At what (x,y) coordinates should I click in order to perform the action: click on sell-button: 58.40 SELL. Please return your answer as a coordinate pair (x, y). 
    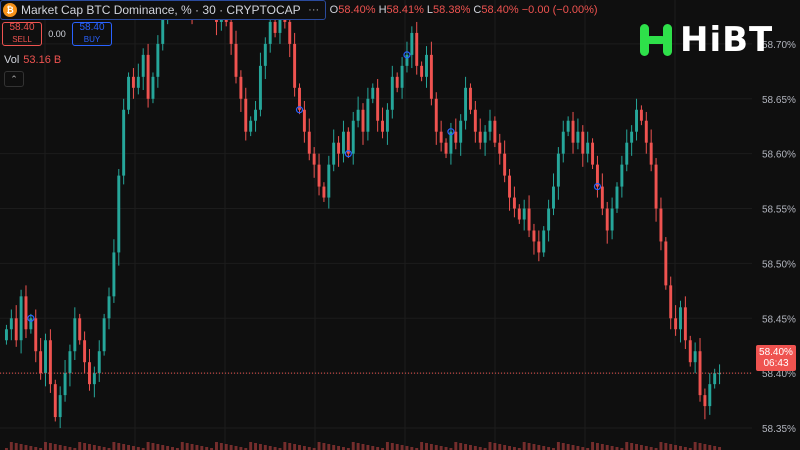
    Looking at the image, I should click on (22, 34).